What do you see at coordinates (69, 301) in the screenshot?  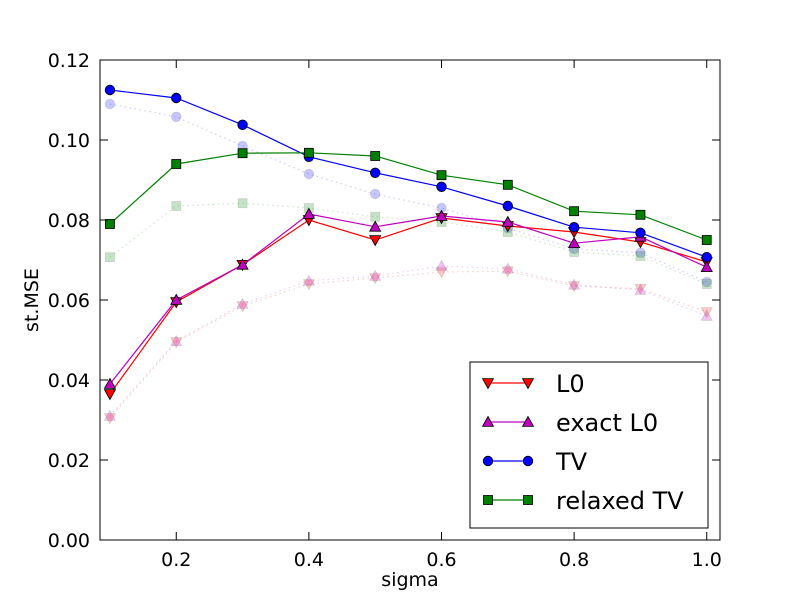 I see `y-tick-label: 0.06` at bounding box center [69, 301].